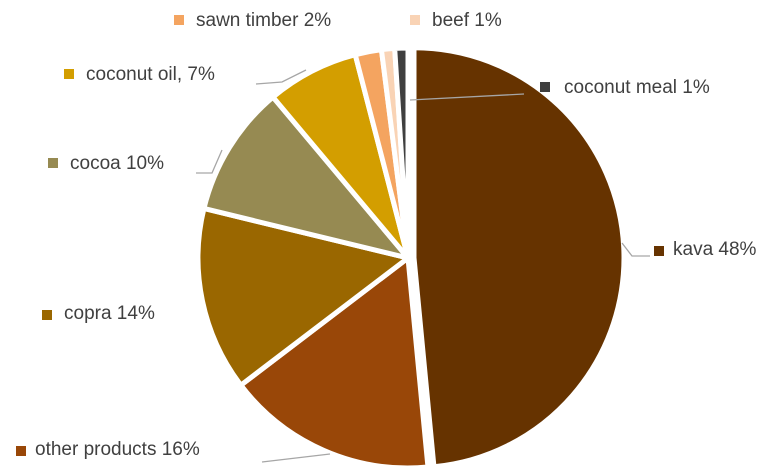 The image size is (782, 468). I want to click on pie-slice-copra, so click(303, 296).